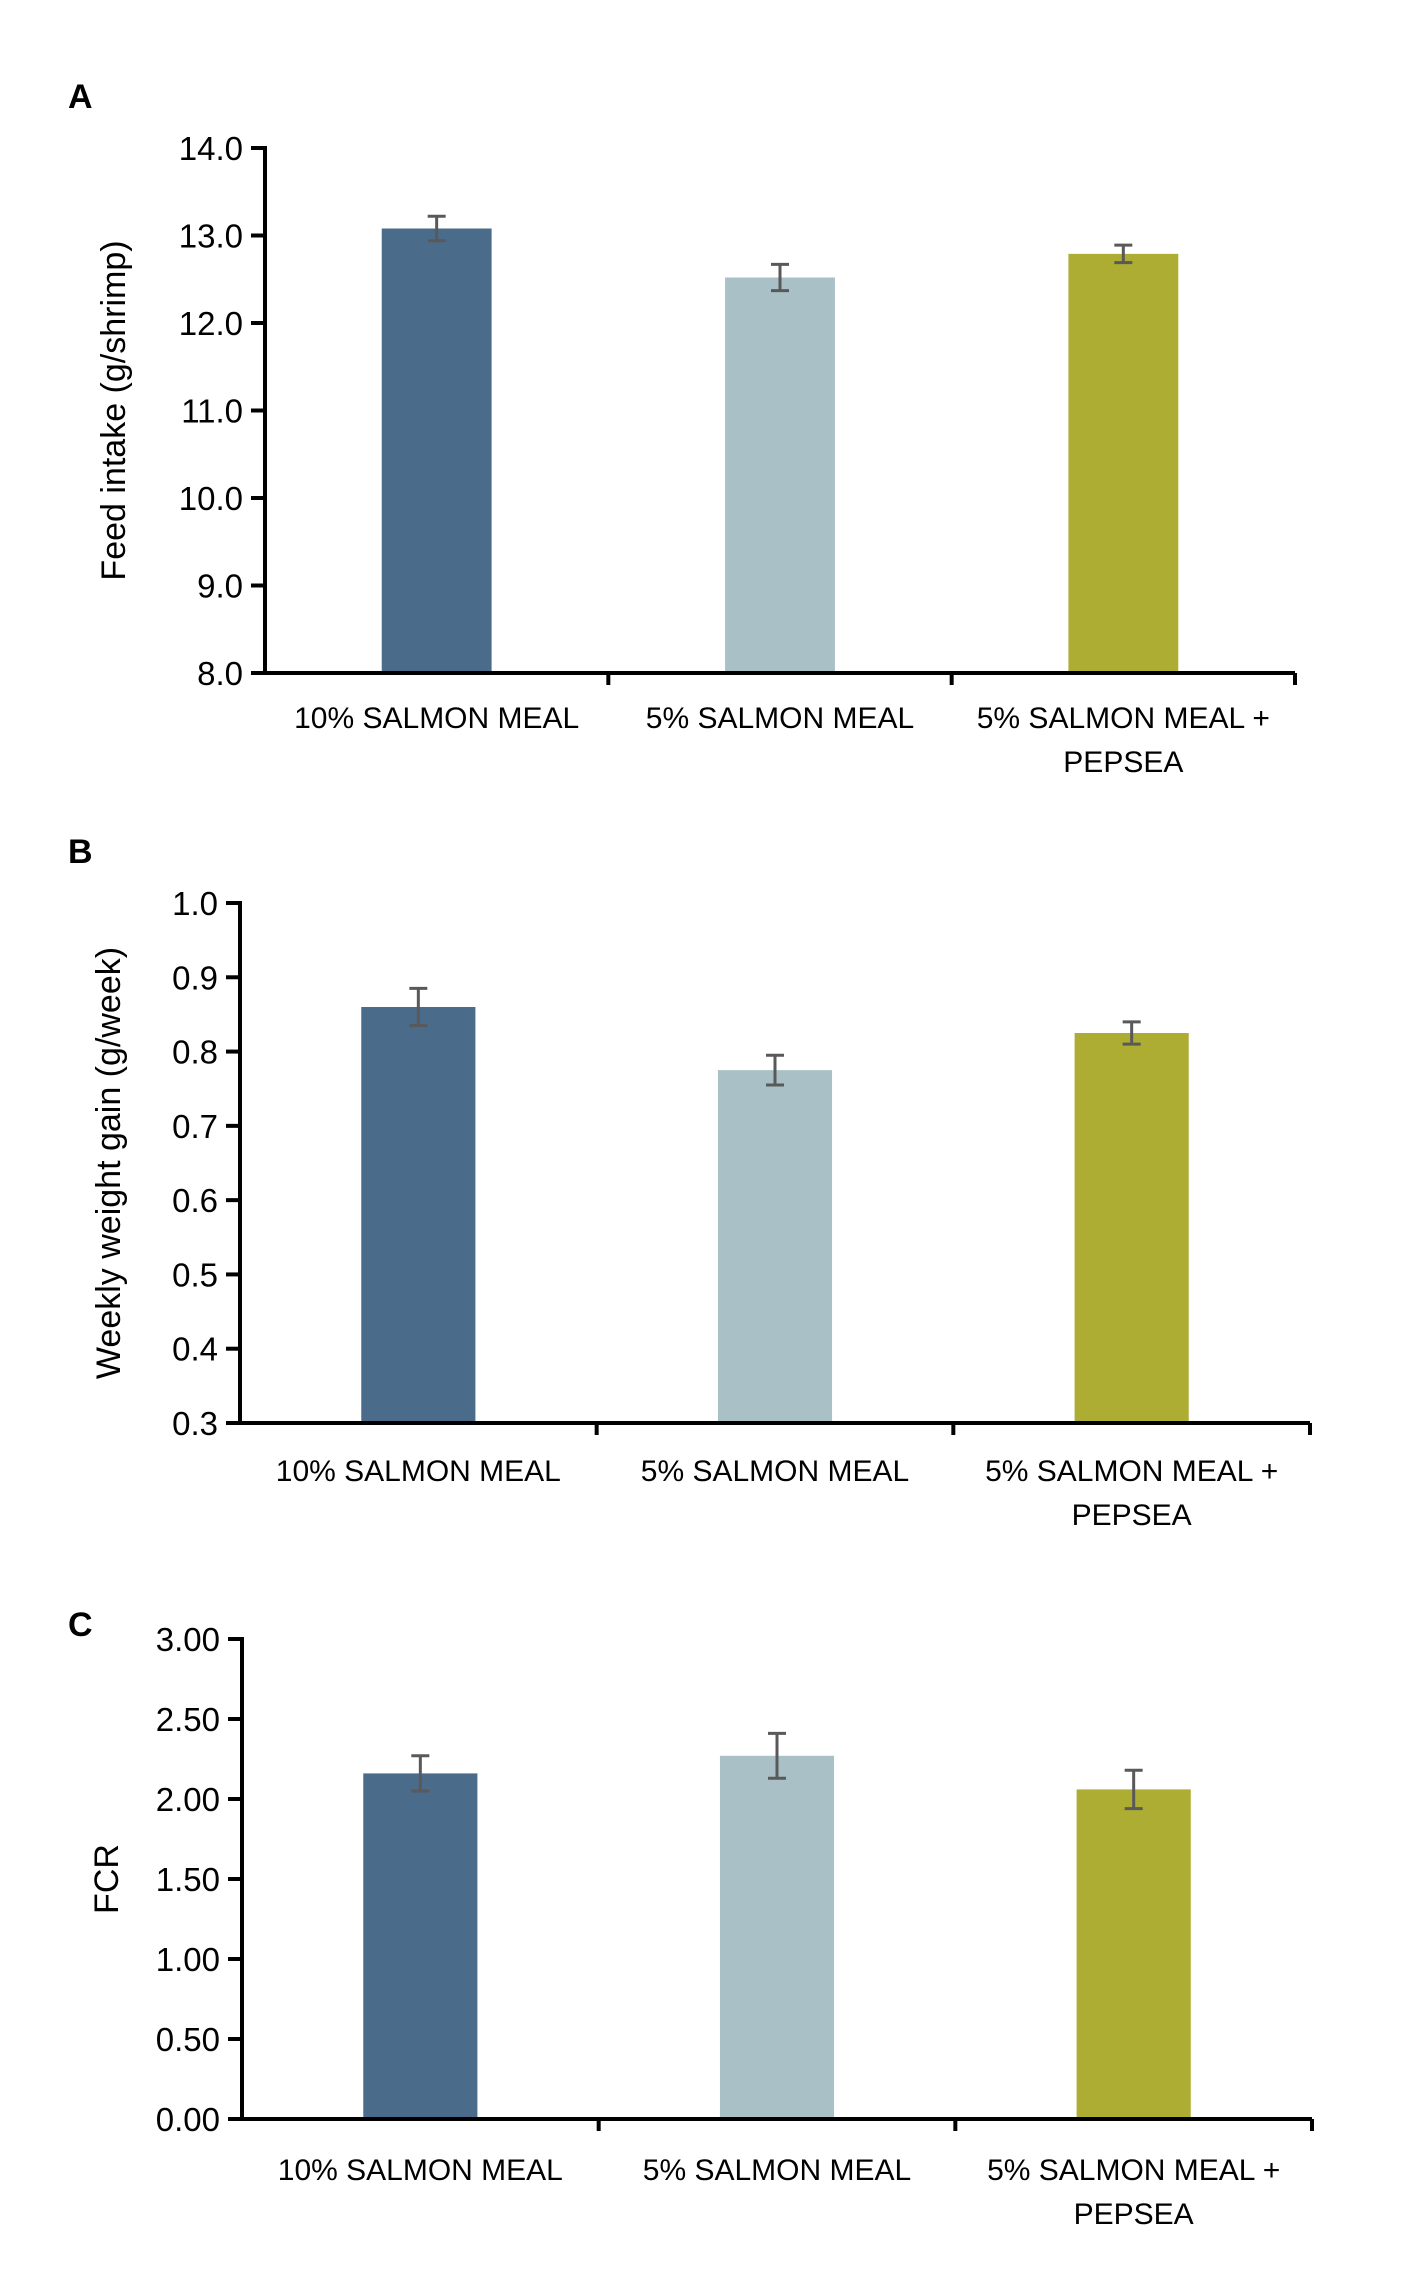  What do you see at coordinates (220, 586) in the screenshot?
I see `y-tick-label: 9.0` at bounding box center [220, 586].